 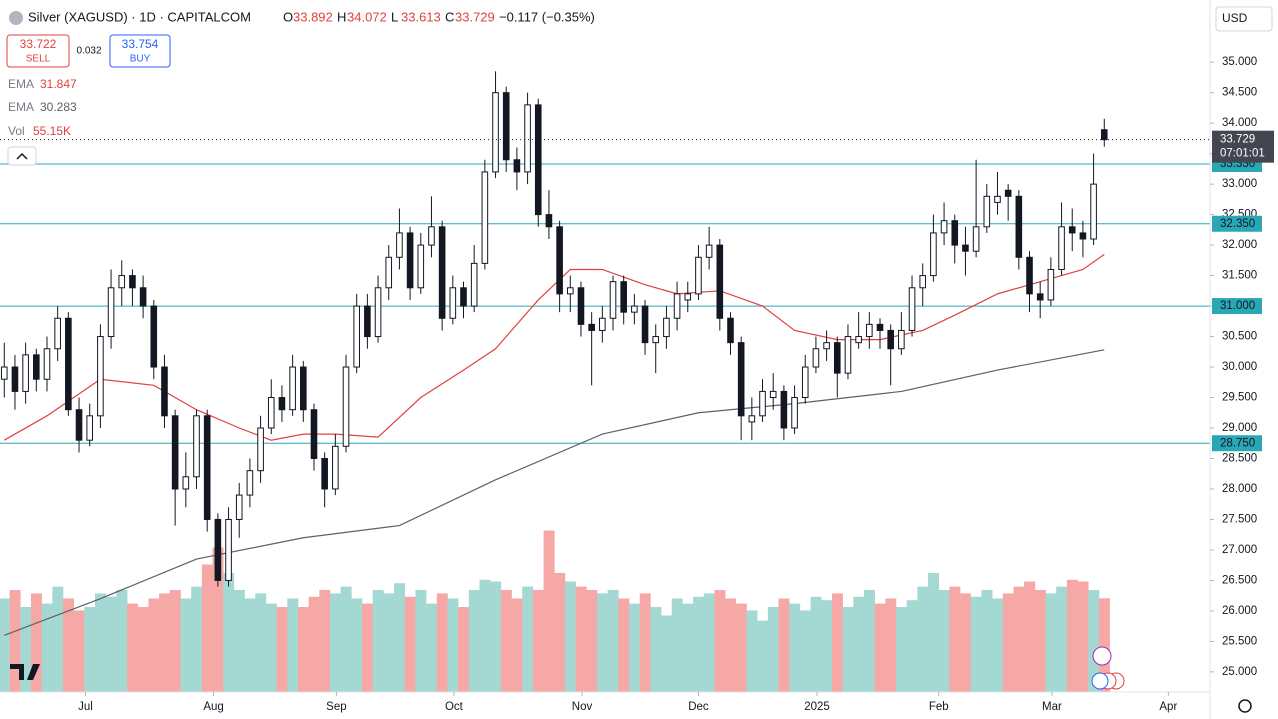 I want to click on symbol: Silver (XAGUSD) · 1D · CAPITALCOM, so click(x=139, y=16).